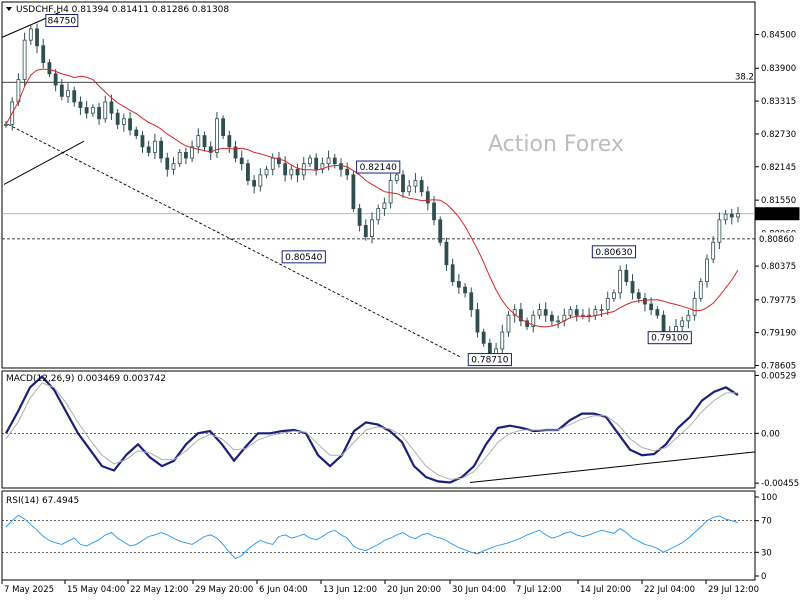  What do you see at coordinates (778, 102) in the screenshot?
I see `price-y-tick-label: 0.83315` at bounding box center [778, 102].